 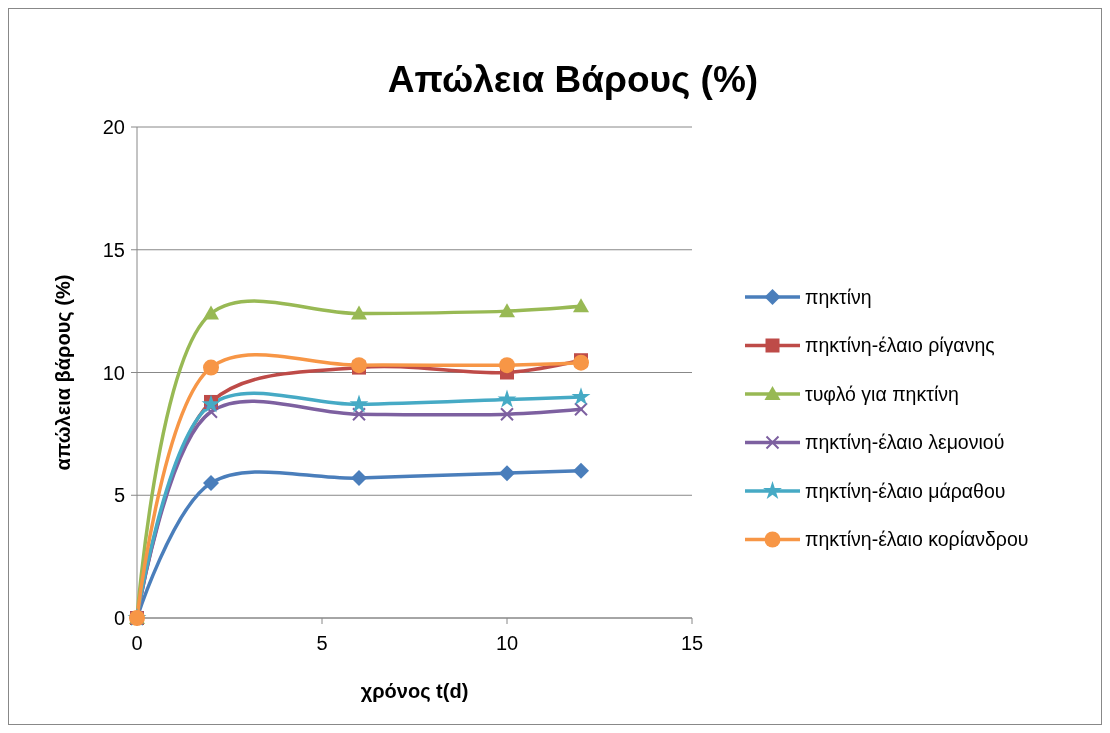 I want to click on y-axis-title: απώλεια βάρους (%), so click(x=63, y=372).